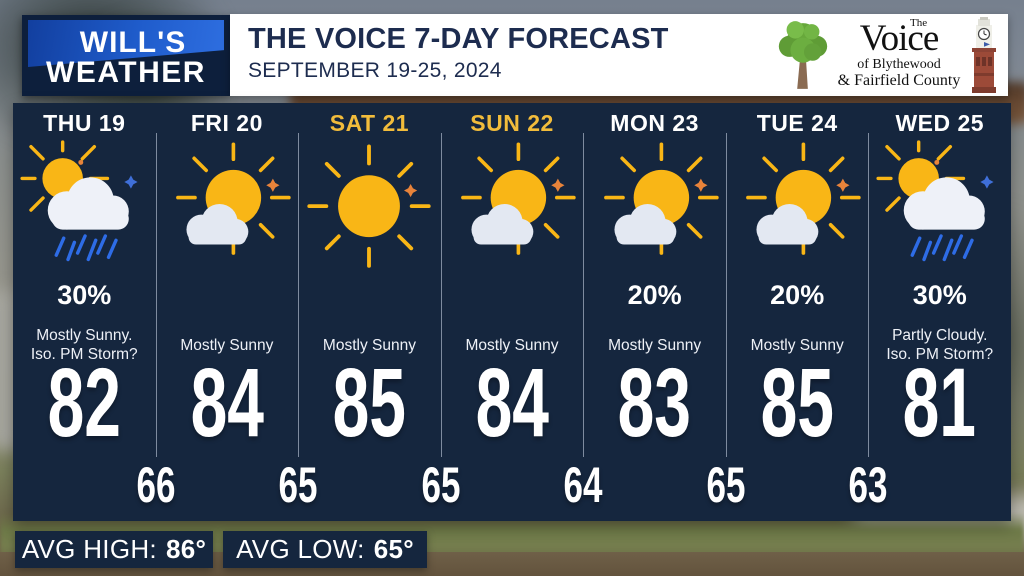 This screenshot has height=576, width=1024. Describe the element at coordinates (919, 22) in the screenshot. I see `publication-the: The` at that location.